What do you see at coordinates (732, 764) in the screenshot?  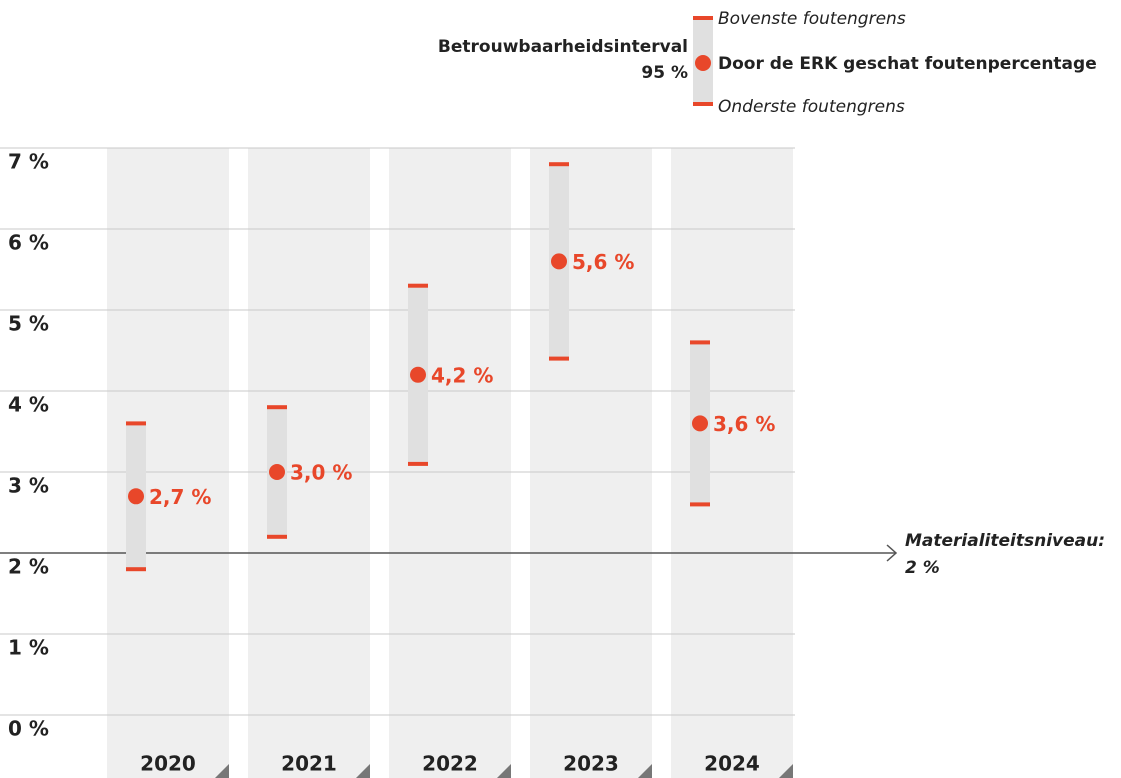 I see `x-tick-label: 2024` at bounding box center [732, 764].